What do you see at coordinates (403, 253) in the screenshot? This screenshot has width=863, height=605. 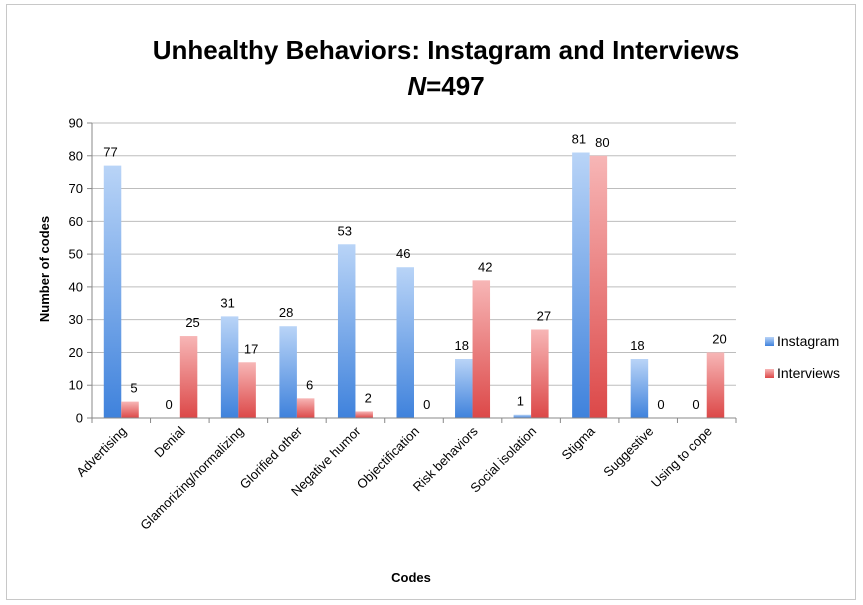 I see `data-label-instagram: 46` at bounding box center [403, 253].